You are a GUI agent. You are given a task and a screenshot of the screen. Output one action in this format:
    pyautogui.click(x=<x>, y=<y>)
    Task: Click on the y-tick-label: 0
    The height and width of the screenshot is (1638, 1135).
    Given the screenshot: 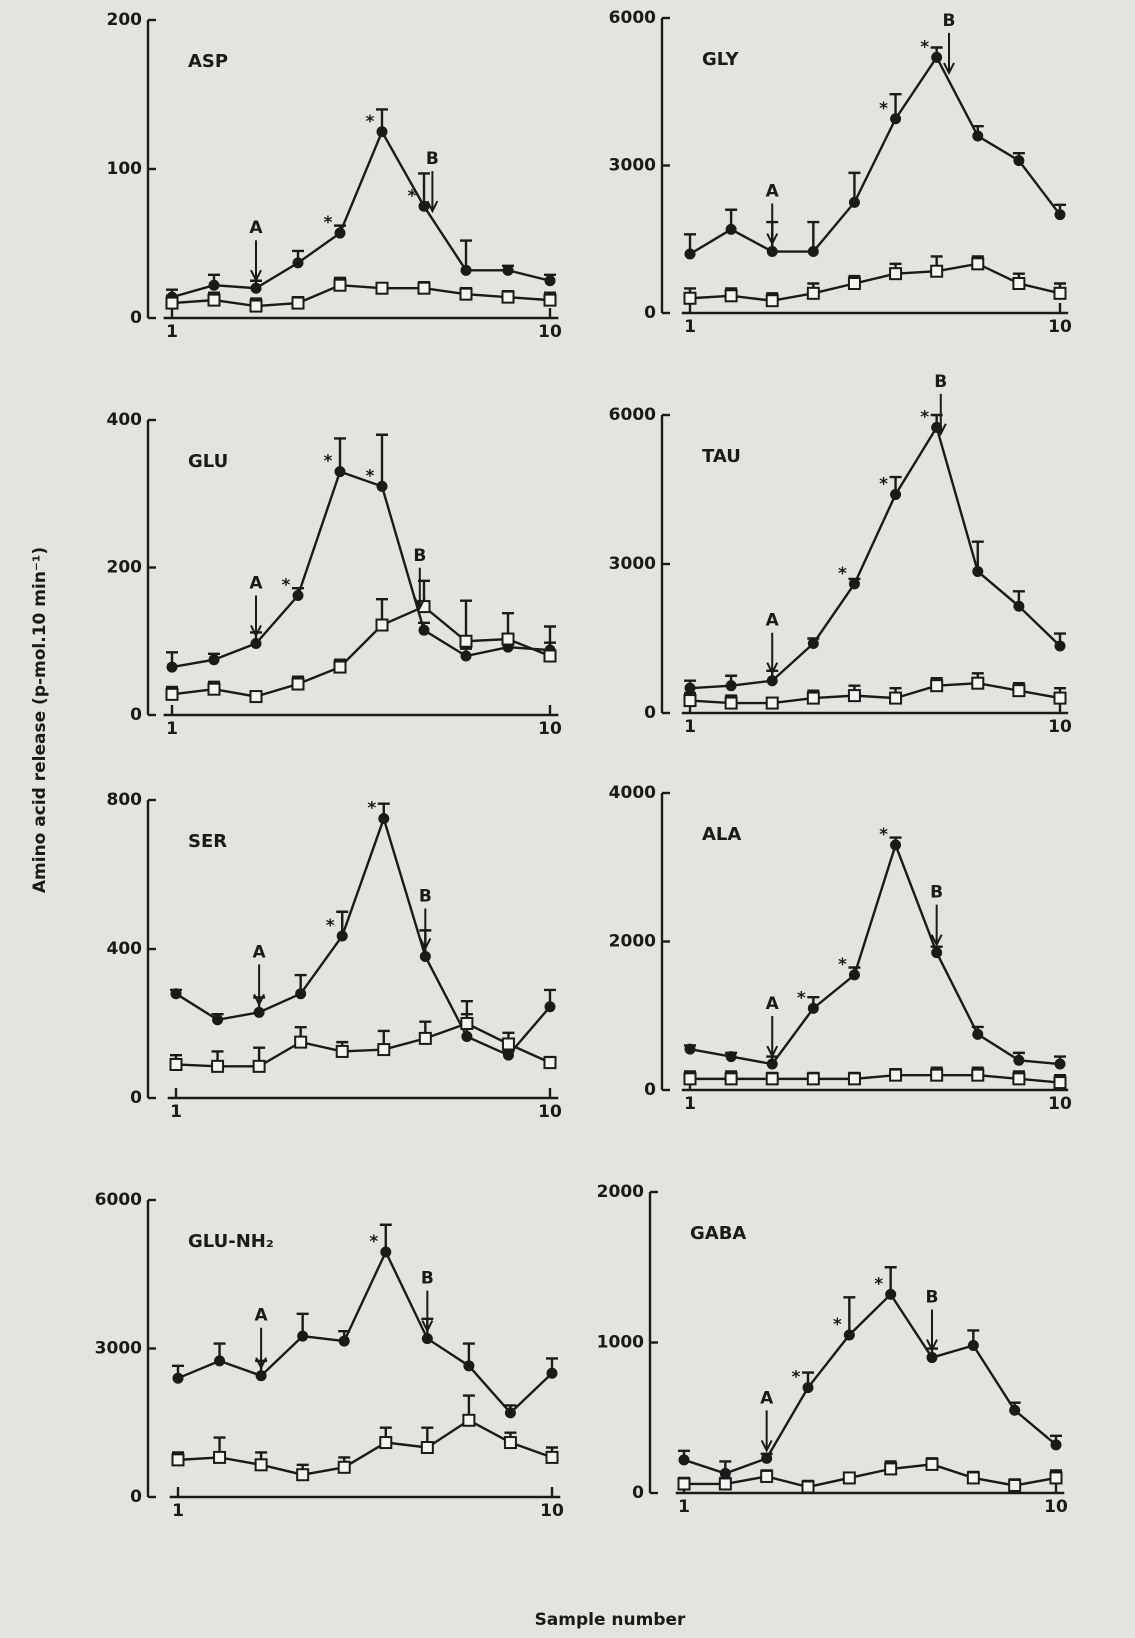 What is the action you would take?
    pyautogui.click(x=650, y=1090)
    